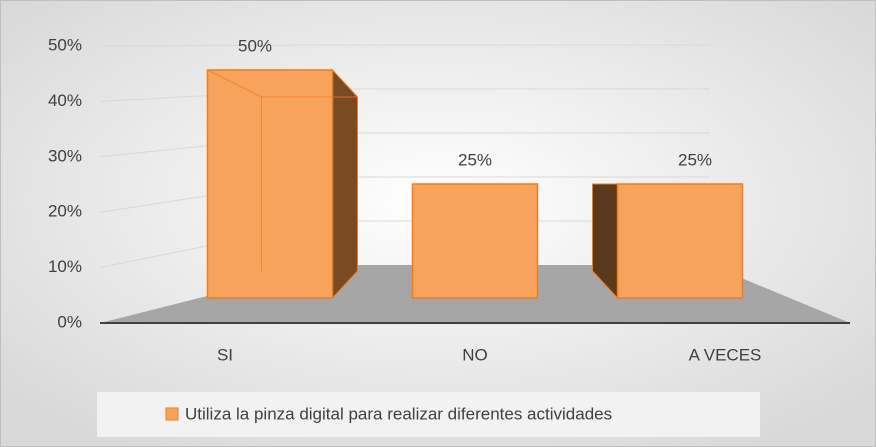  I want to click on y-tick-label: 50%, so click(65, 44).